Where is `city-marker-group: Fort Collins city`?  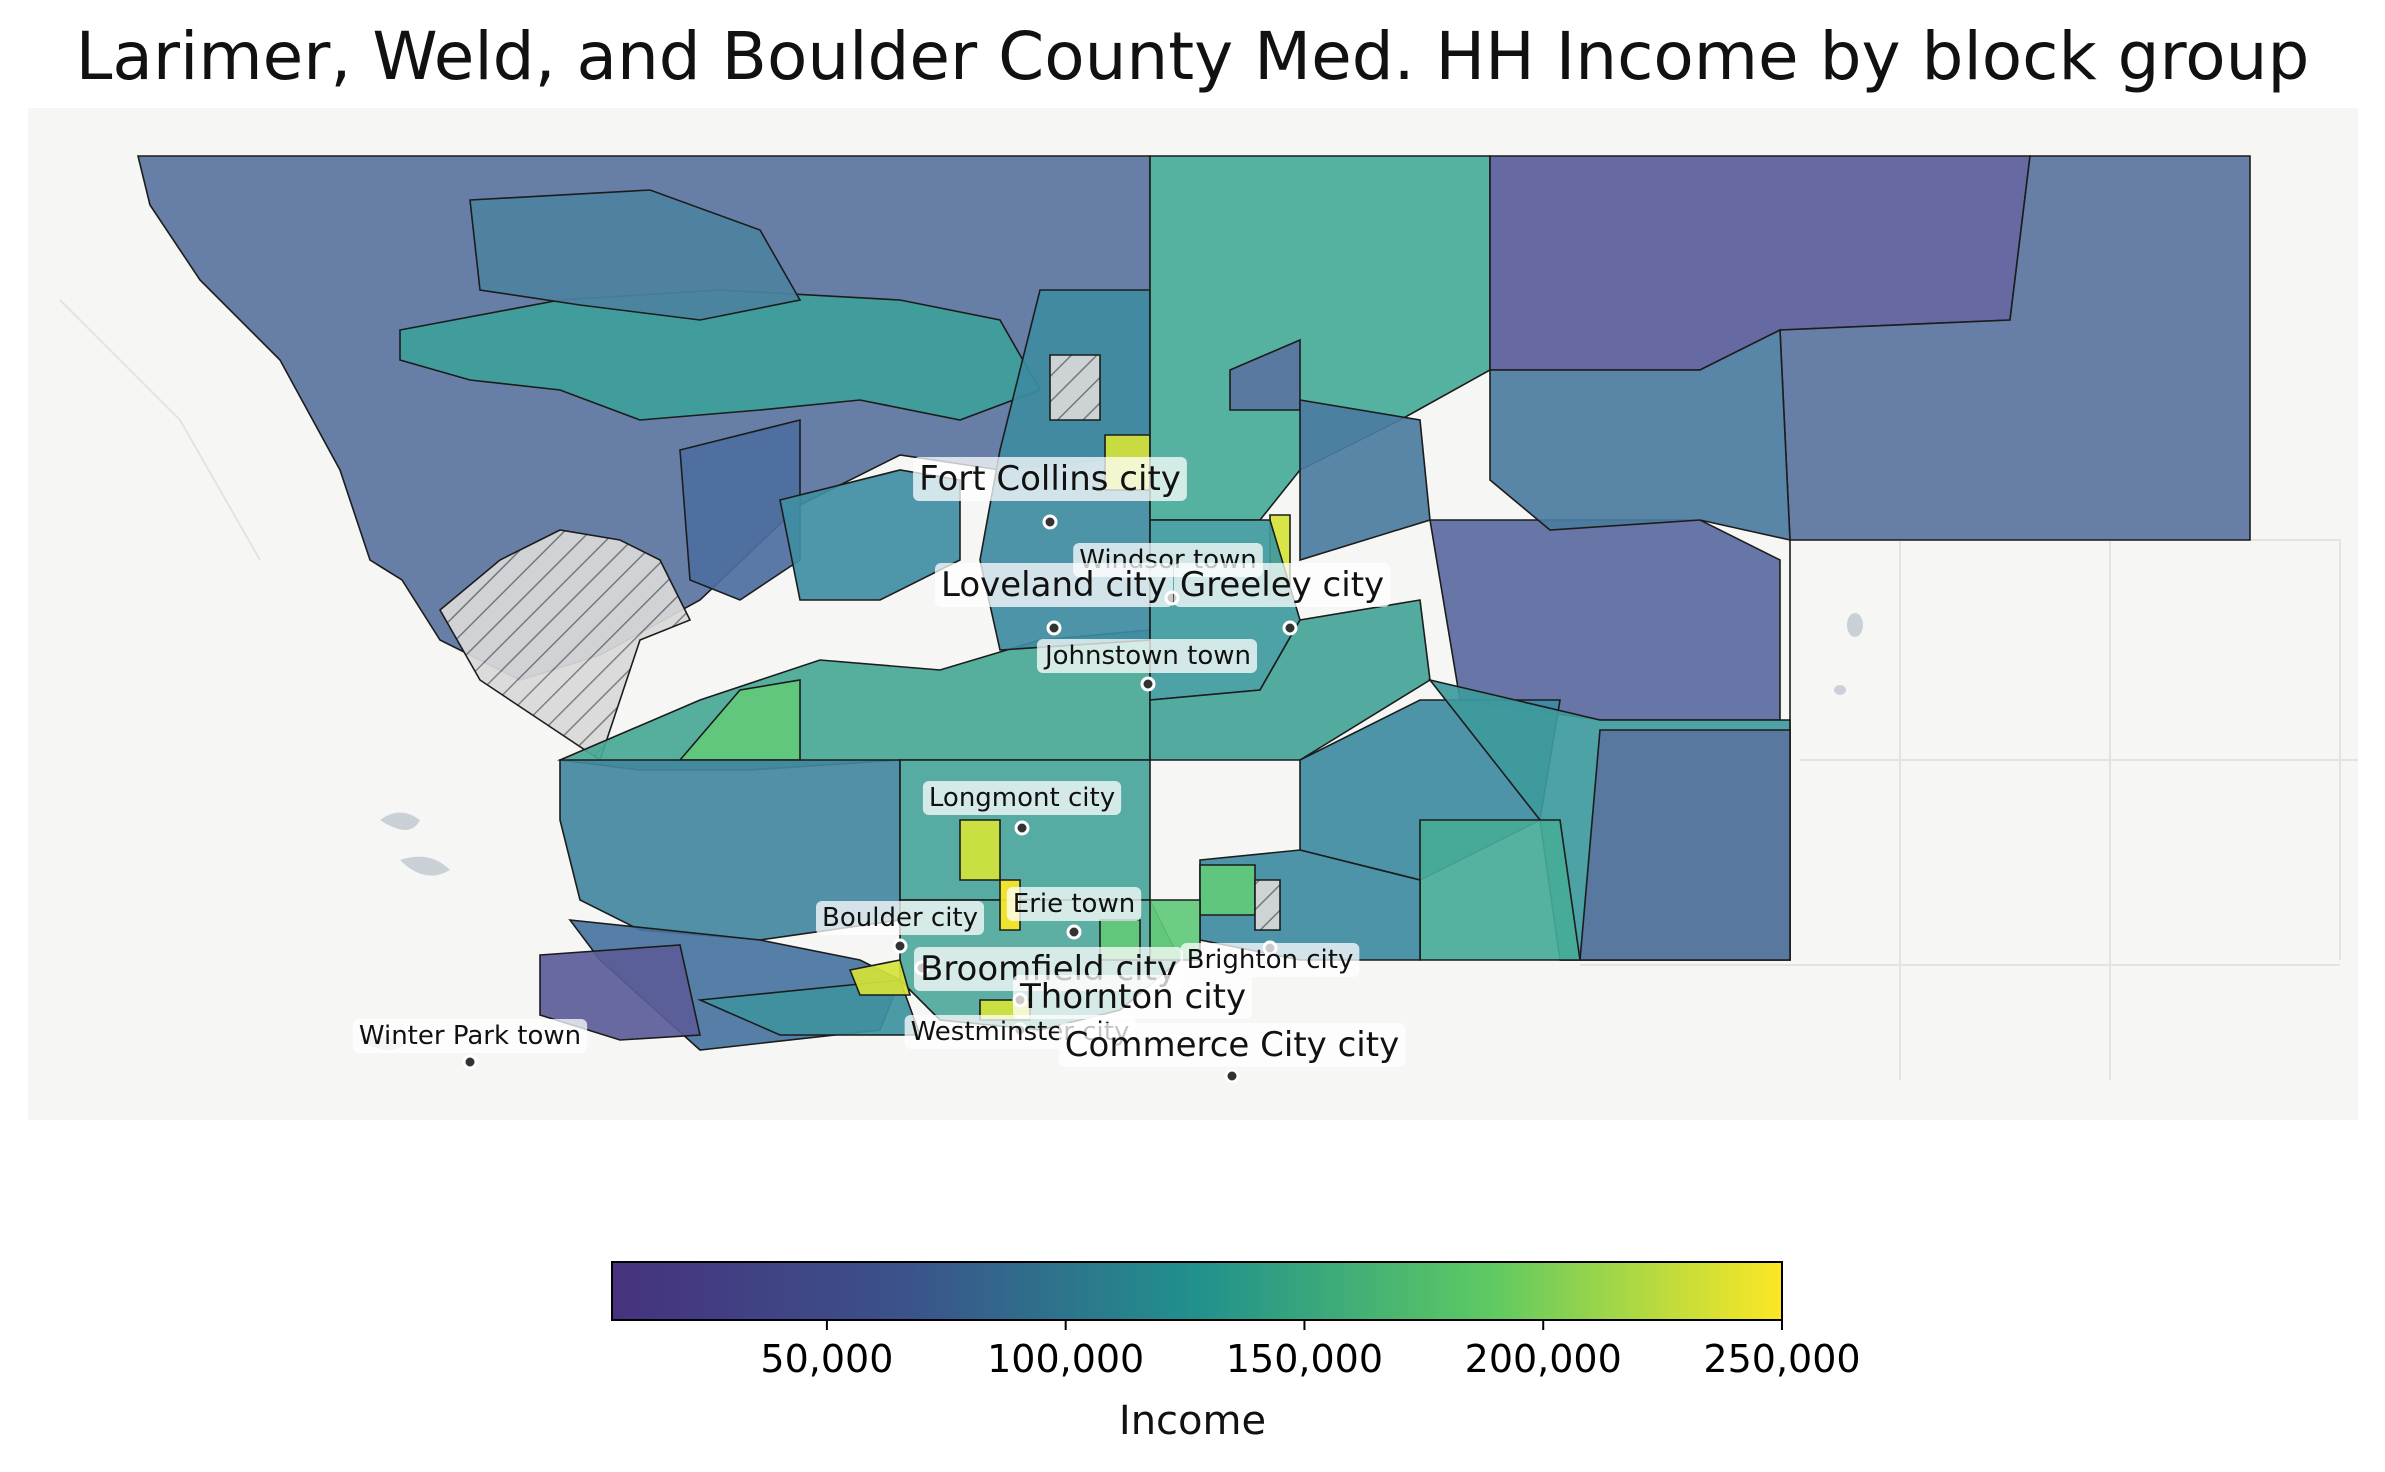
city-marker-group: Fort Collins city is located at coordinates (1050, 493).